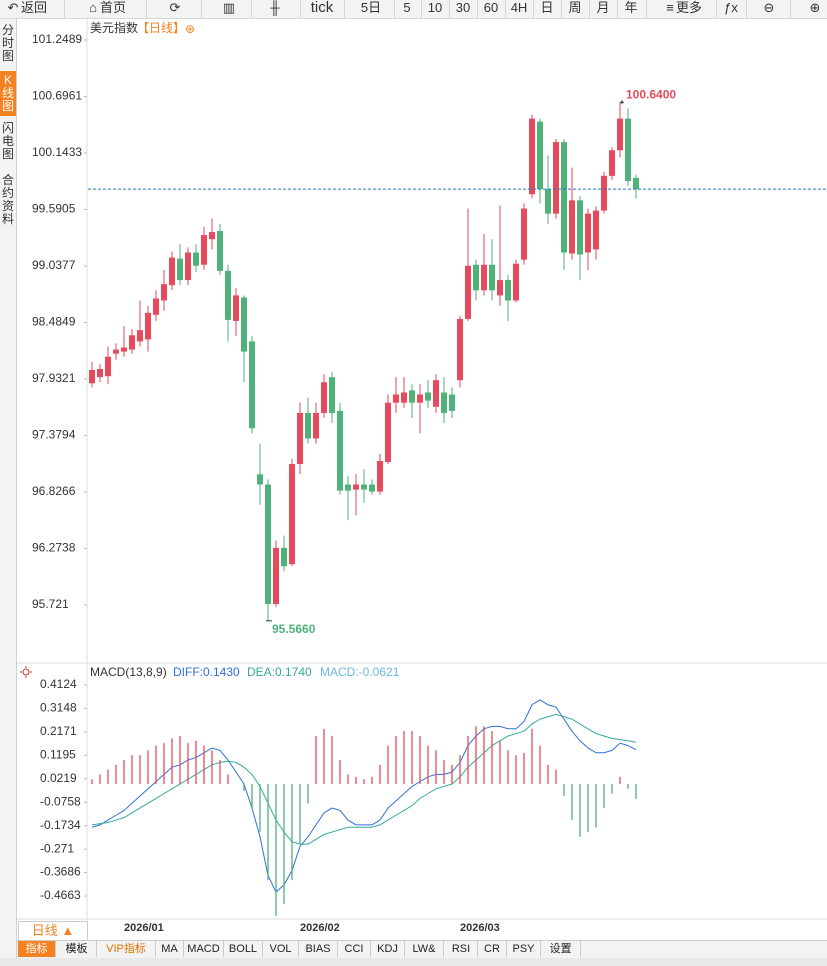  I want to click on indicator-tab: LW&, so click(424, 949).